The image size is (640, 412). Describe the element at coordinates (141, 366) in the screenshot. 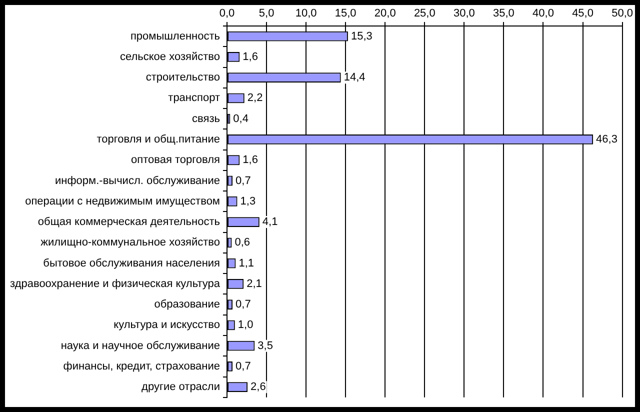

I see `y-tick-label: финансы, кредит, страхование` at that location.